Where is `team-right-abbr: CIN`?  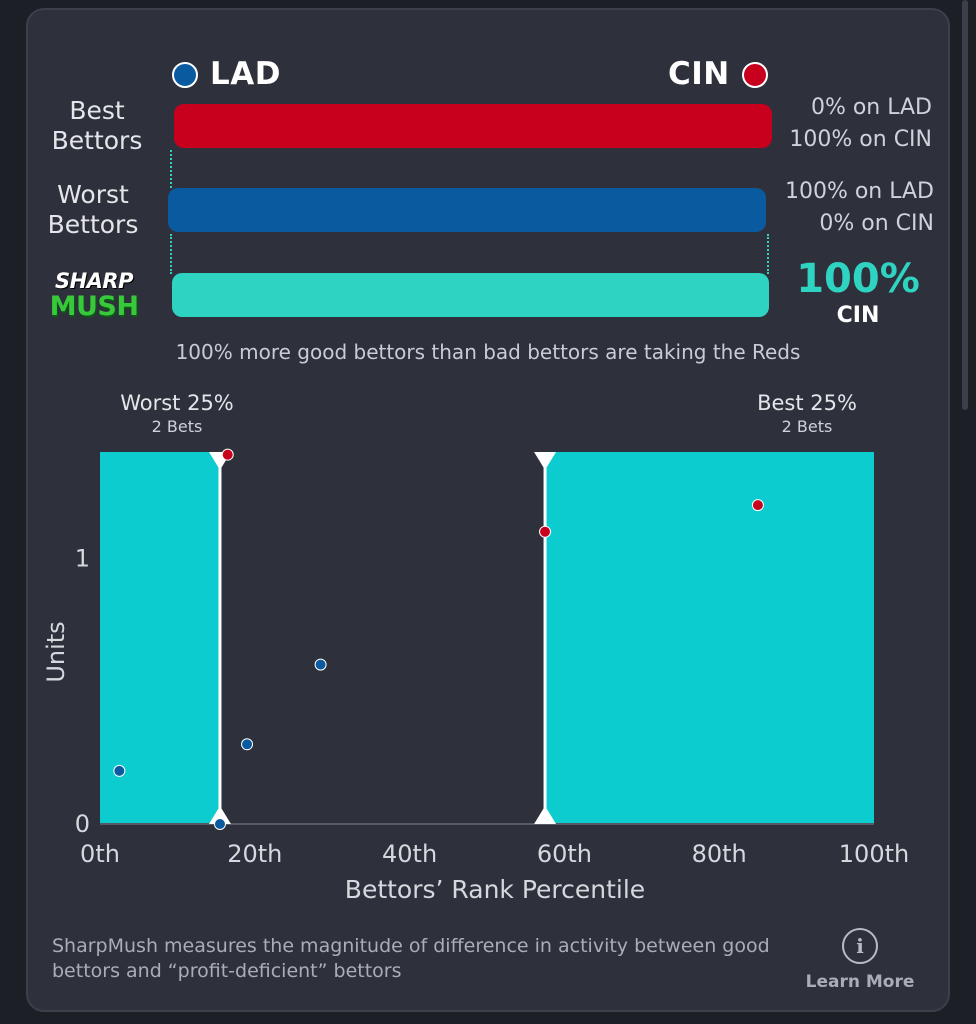
team-right-abbr: CIN is located at coordinates (699, 74).